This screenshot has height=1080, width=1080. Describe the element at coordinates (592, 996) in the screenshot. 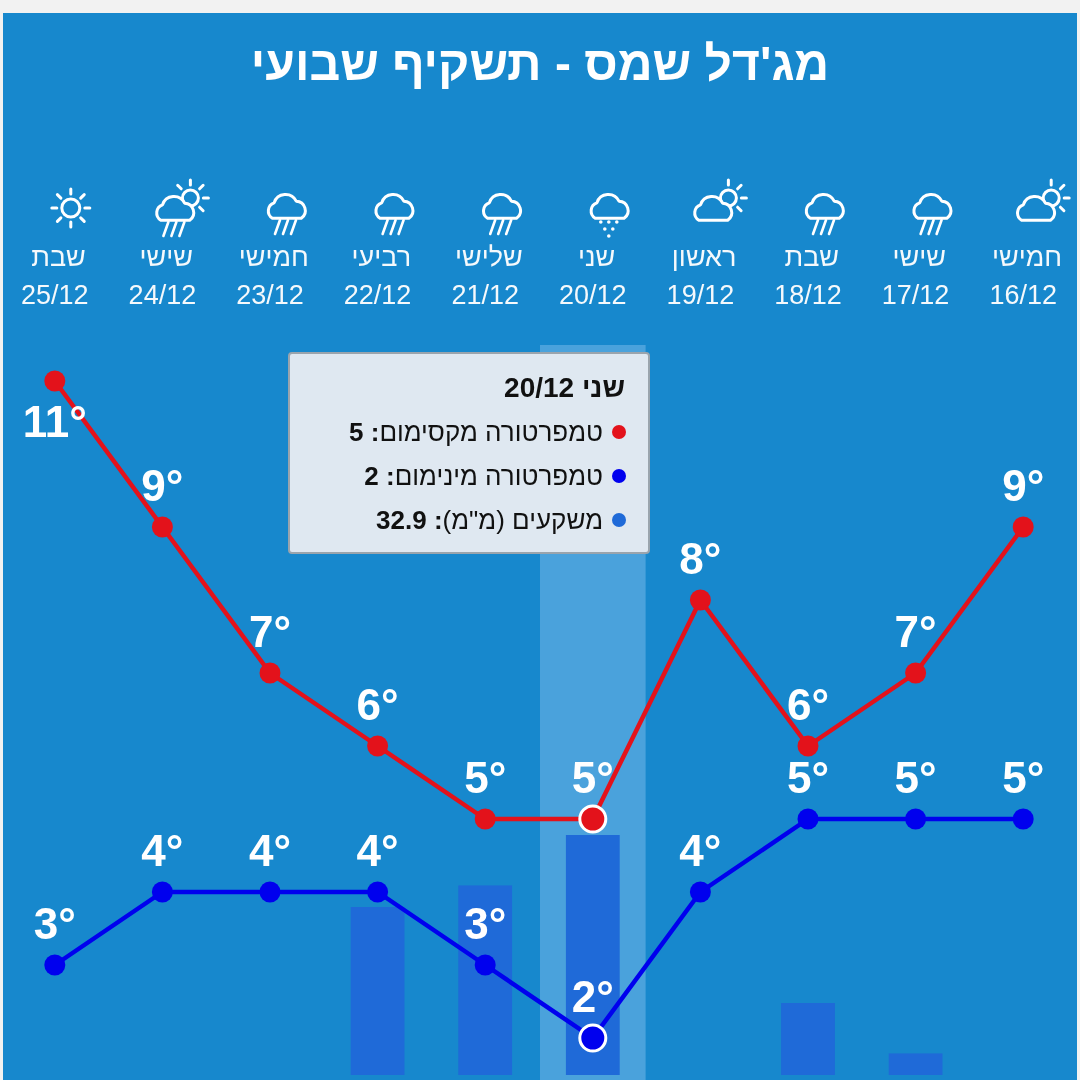

I see `data-label: 2°` at that location.